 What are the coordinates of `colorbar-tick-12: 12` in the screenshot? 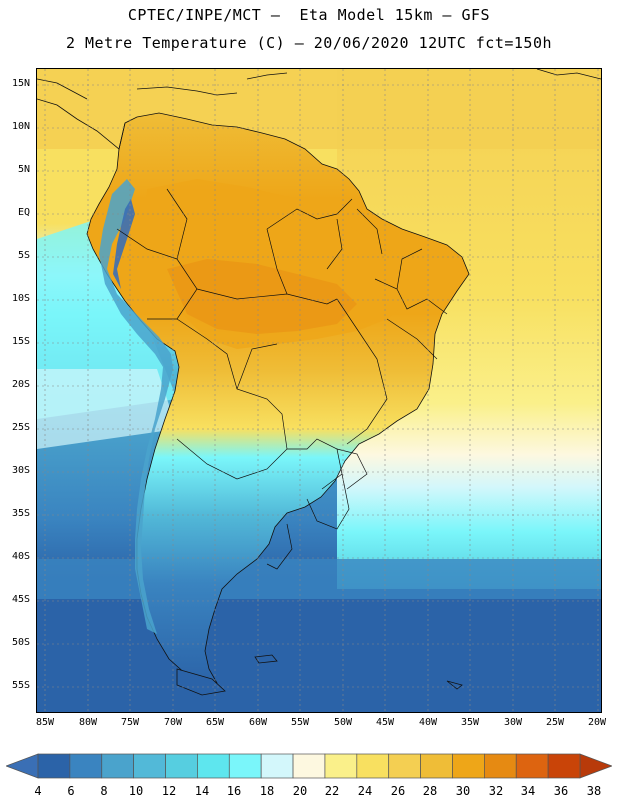 It's located at (169, 791).